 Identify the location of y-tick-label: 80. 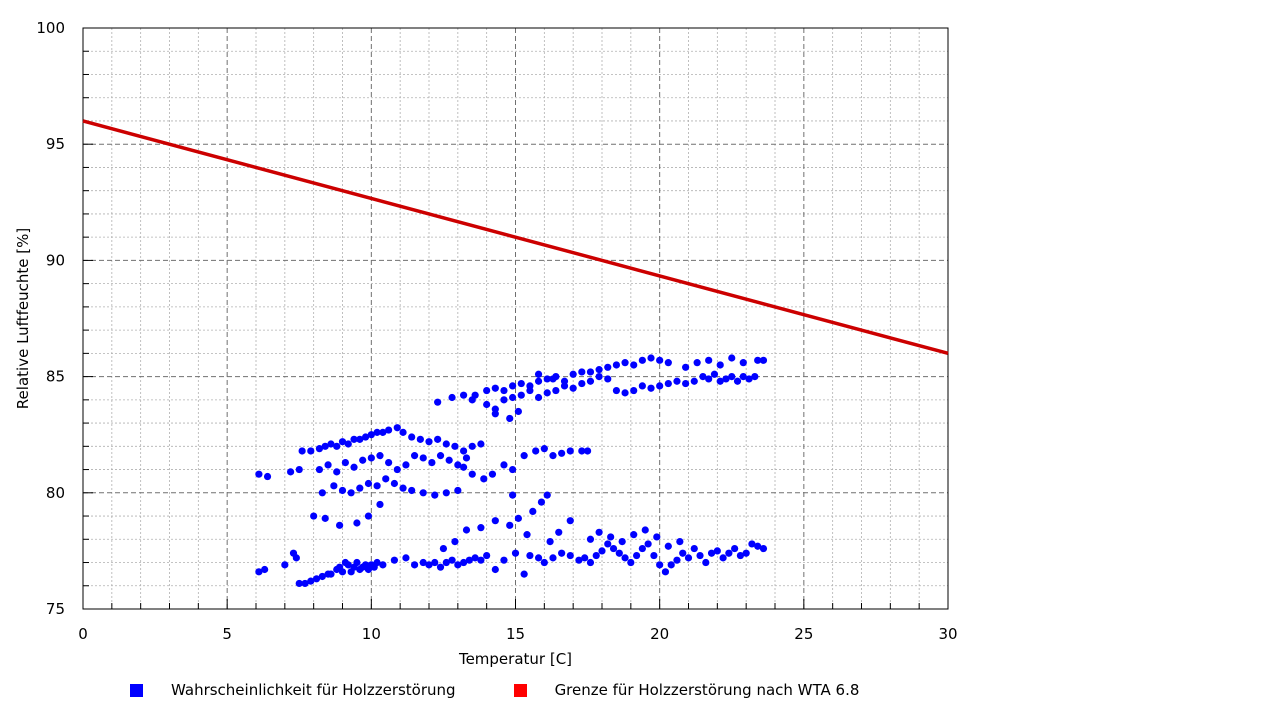
(55, 493).